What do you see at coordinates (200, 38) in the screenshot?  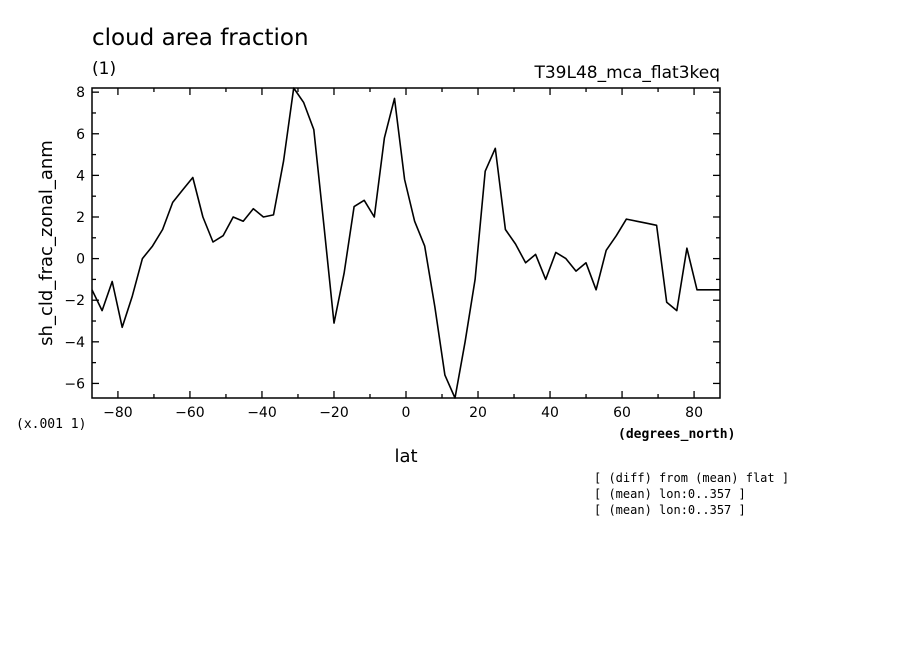 I see `chart-title: cloud area fraction` at bounding box center [200, 38].